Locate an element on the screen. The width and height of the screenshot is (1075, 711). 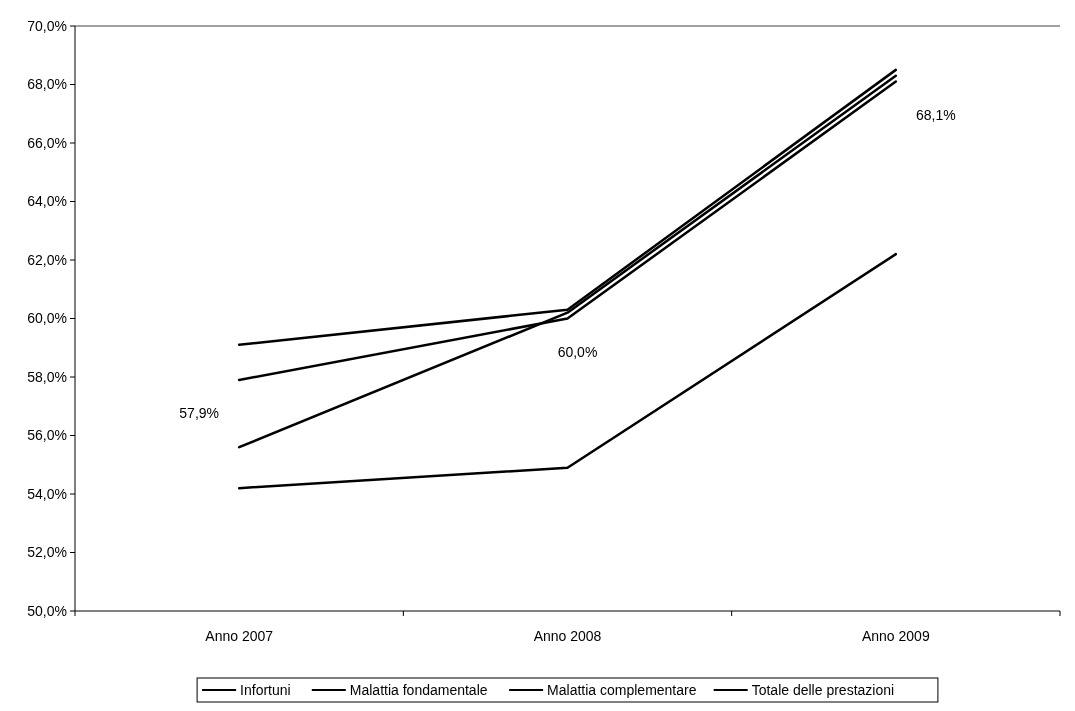
data-label: 57,9% is located at coordinates (199, 412).